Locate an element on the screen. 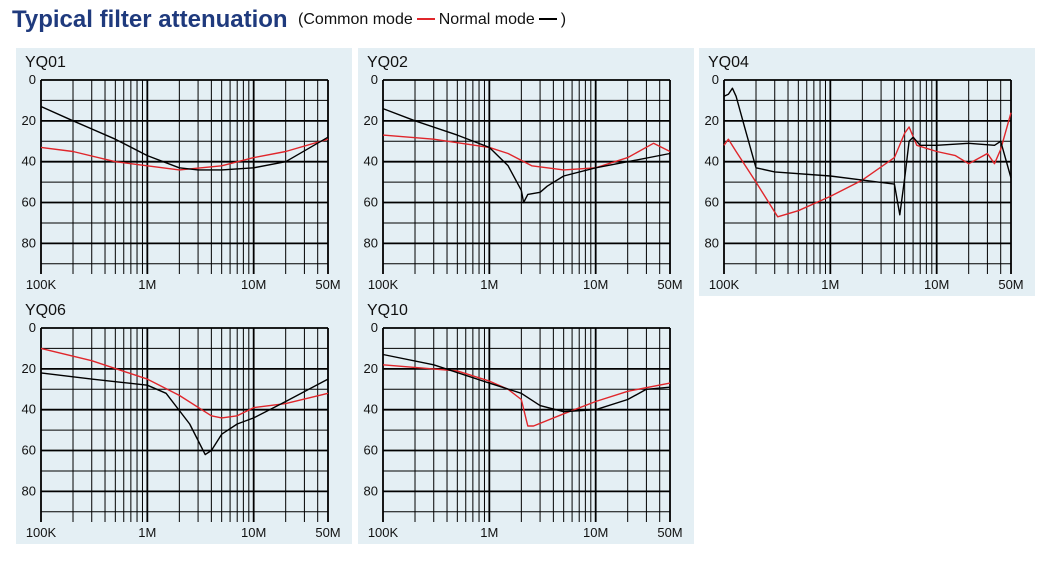  chart-title-yq04: YQ04 is located at coordinates (728, 62).